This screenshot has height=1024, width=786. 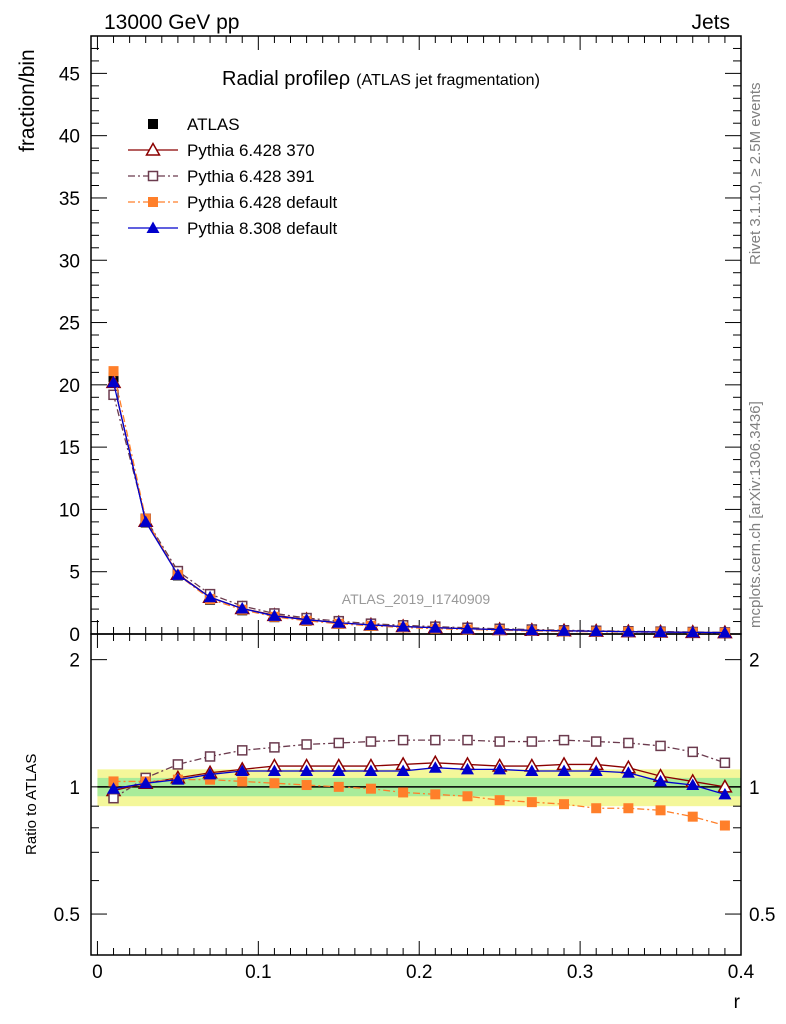 What do you see at coordinates (69, 137) in the screenshot?
I see `main-y-tick-label: 40` at bounding box center [69, 137].